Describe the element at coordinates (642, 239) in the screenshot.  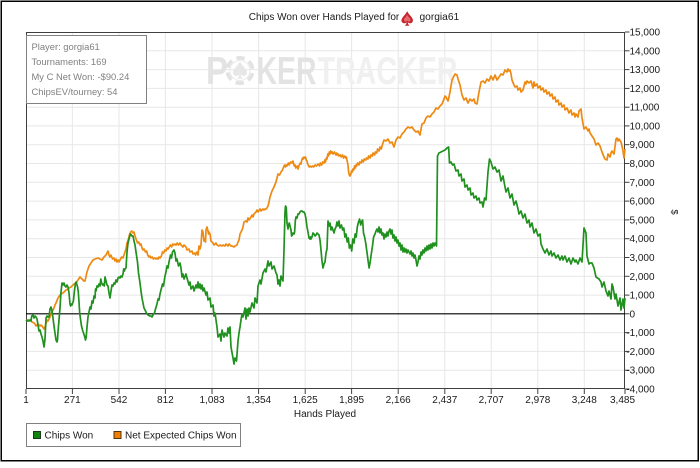
I see `svg-text: 4,000` at that location.